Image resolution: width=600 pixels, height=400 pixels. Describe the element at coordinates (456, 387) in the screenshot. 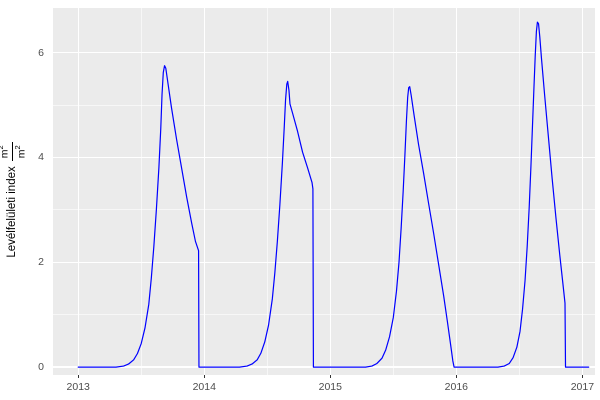

I see `x-tick-label: 2016` at that location.